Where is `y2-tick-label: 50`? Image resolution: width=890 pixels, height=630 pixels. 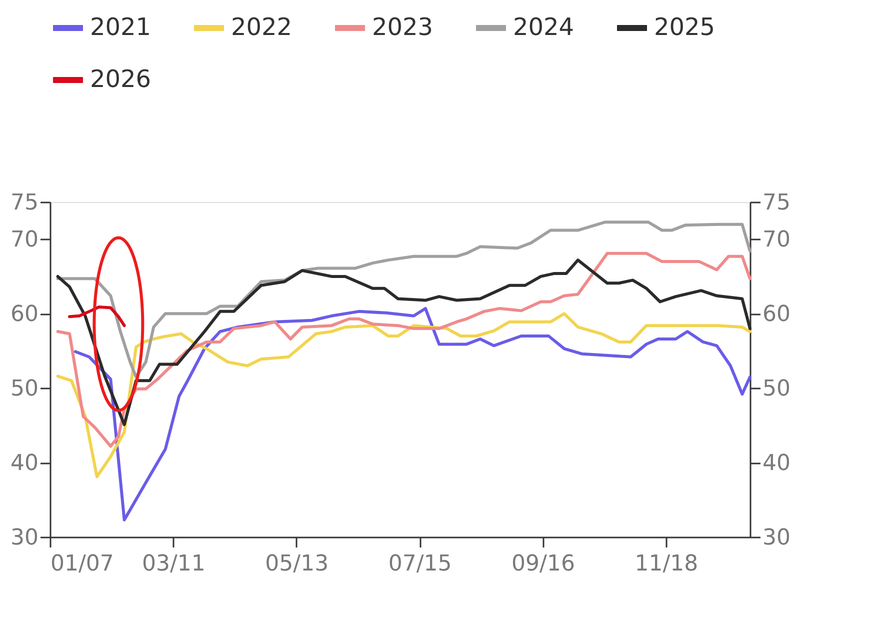
y2-tick-label: 50 is located at coordinates (776, 389).